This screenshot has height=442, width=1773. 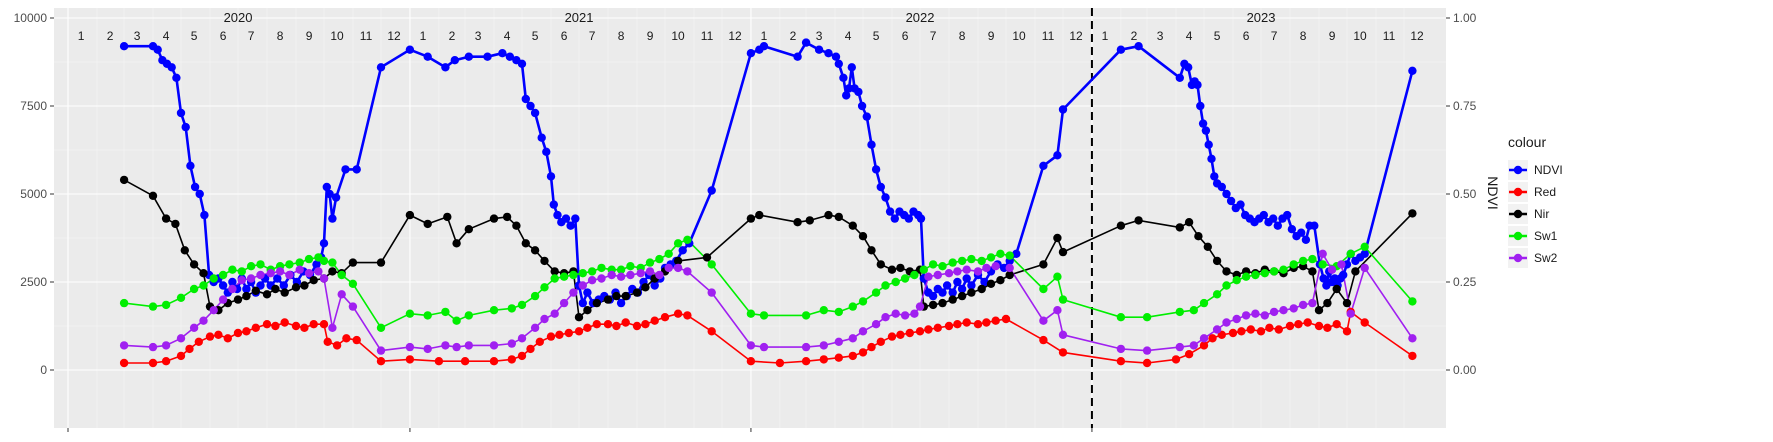 What do you see at coordinates (1493, 192) in the screenshot?
I see `y2-axis-title: NDVI` at bounding box center [1493, 192].